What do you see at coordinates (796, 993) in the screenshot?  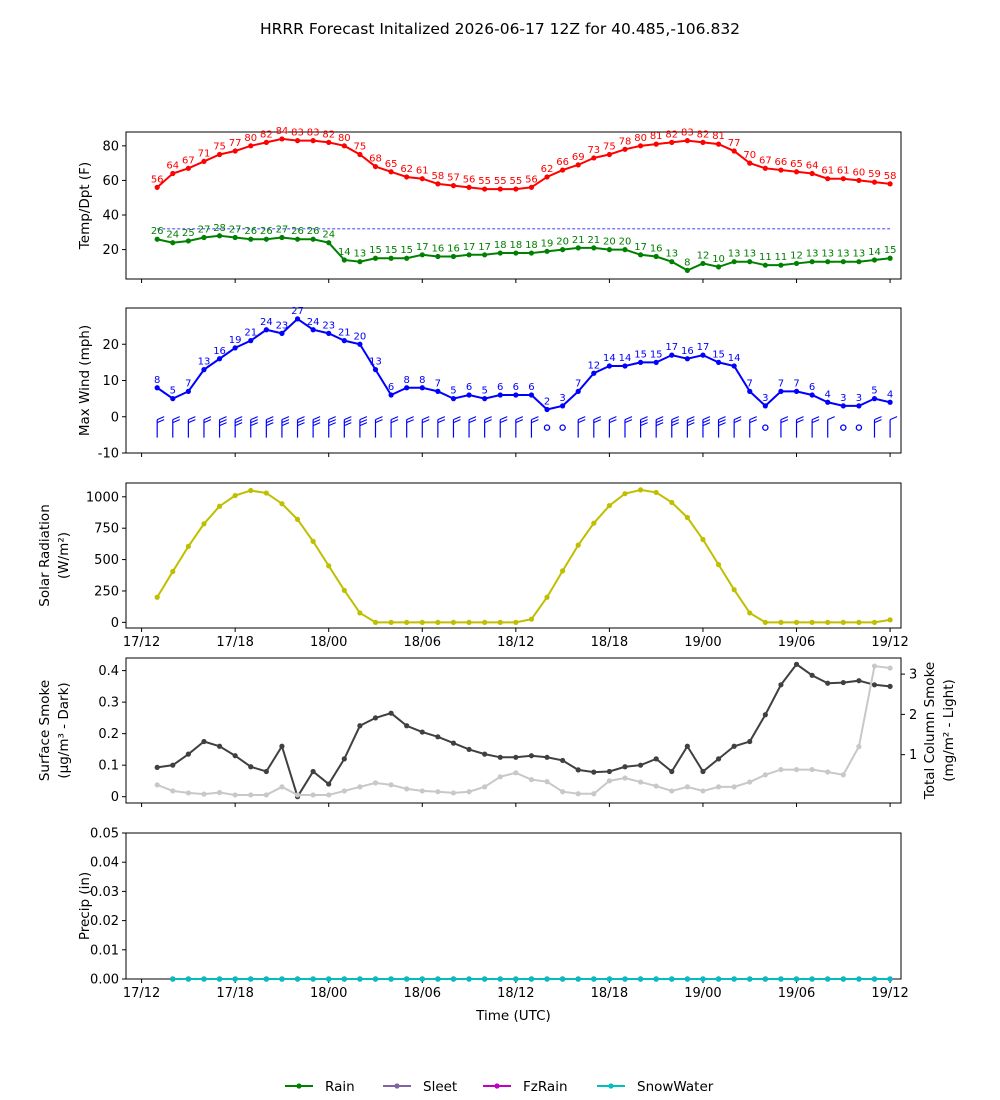 I see `x-tick-label: 19/06` at bounding box center [796, 993].